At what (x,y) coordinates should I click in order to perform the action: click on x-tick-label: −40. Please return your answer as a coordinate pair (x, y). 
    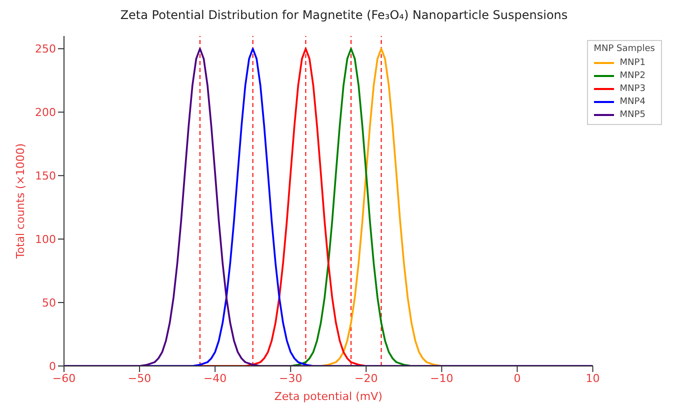
    Looking at the image, I should click on (215, 378).